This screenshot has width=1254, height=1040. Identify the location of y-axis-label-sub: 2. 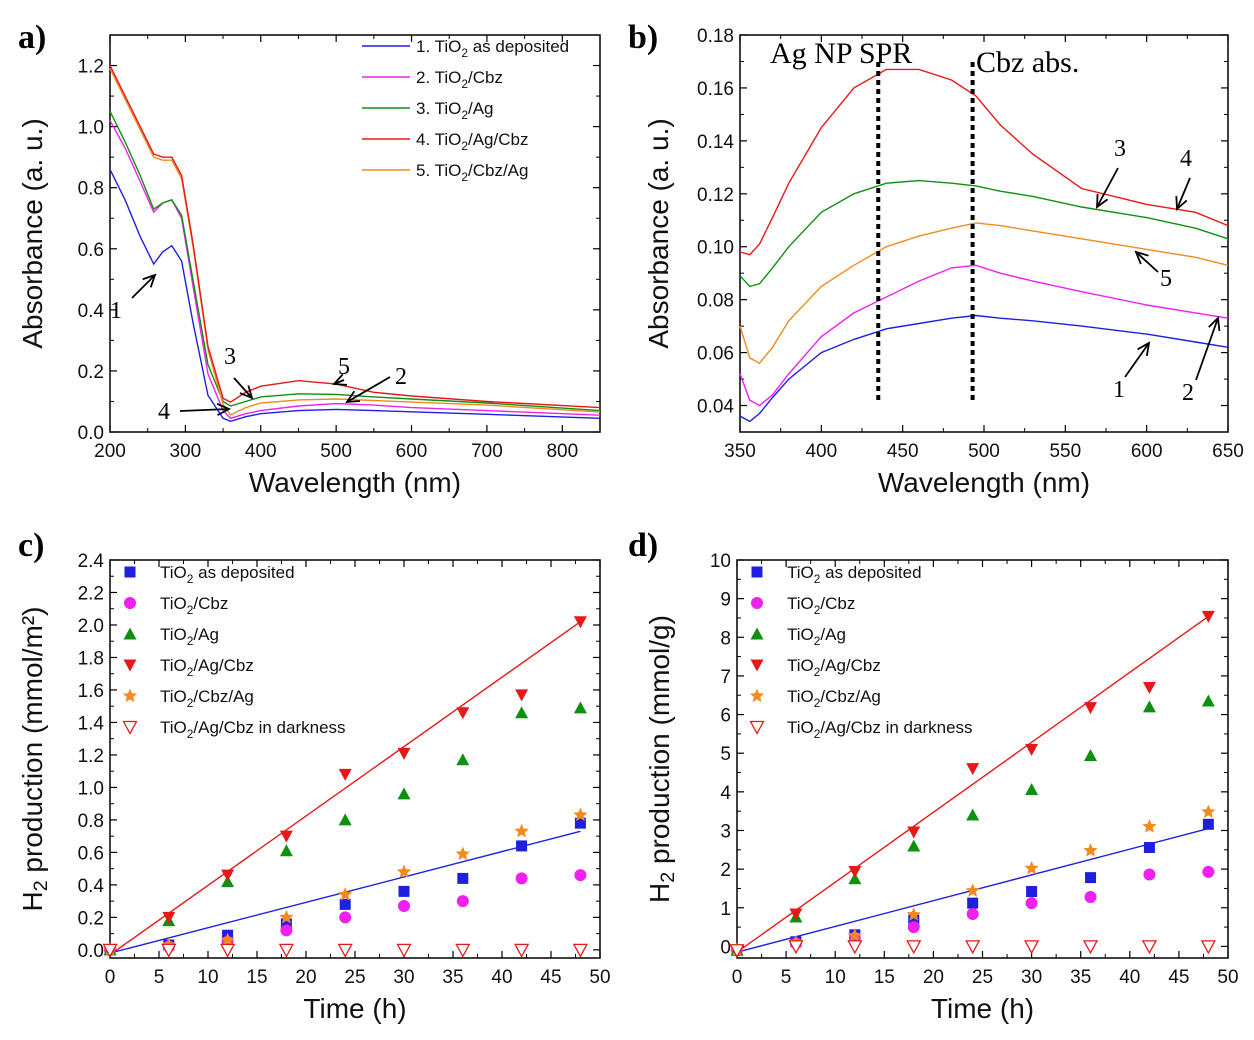
(41, 885).